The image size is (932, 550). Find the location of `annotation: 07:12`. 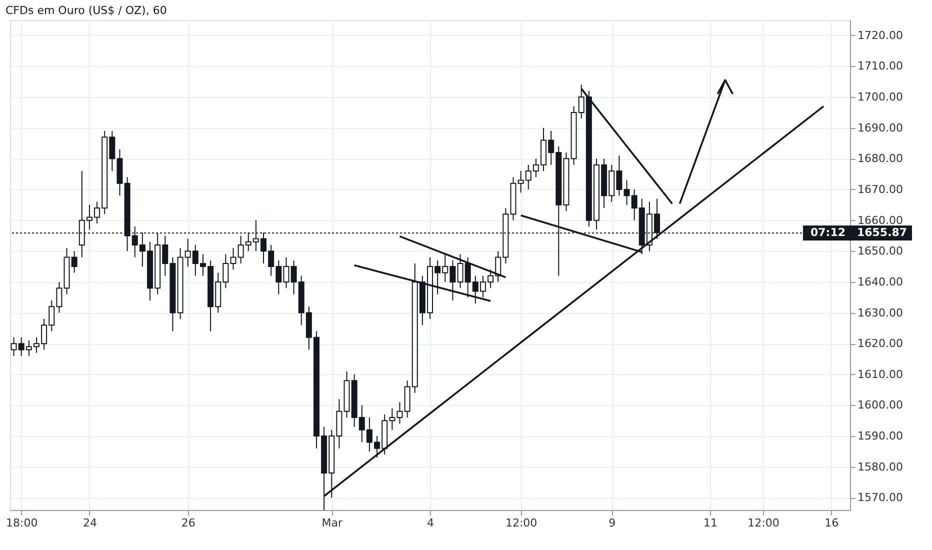

annotation: 07:12 is located at coordinates (828, 233).